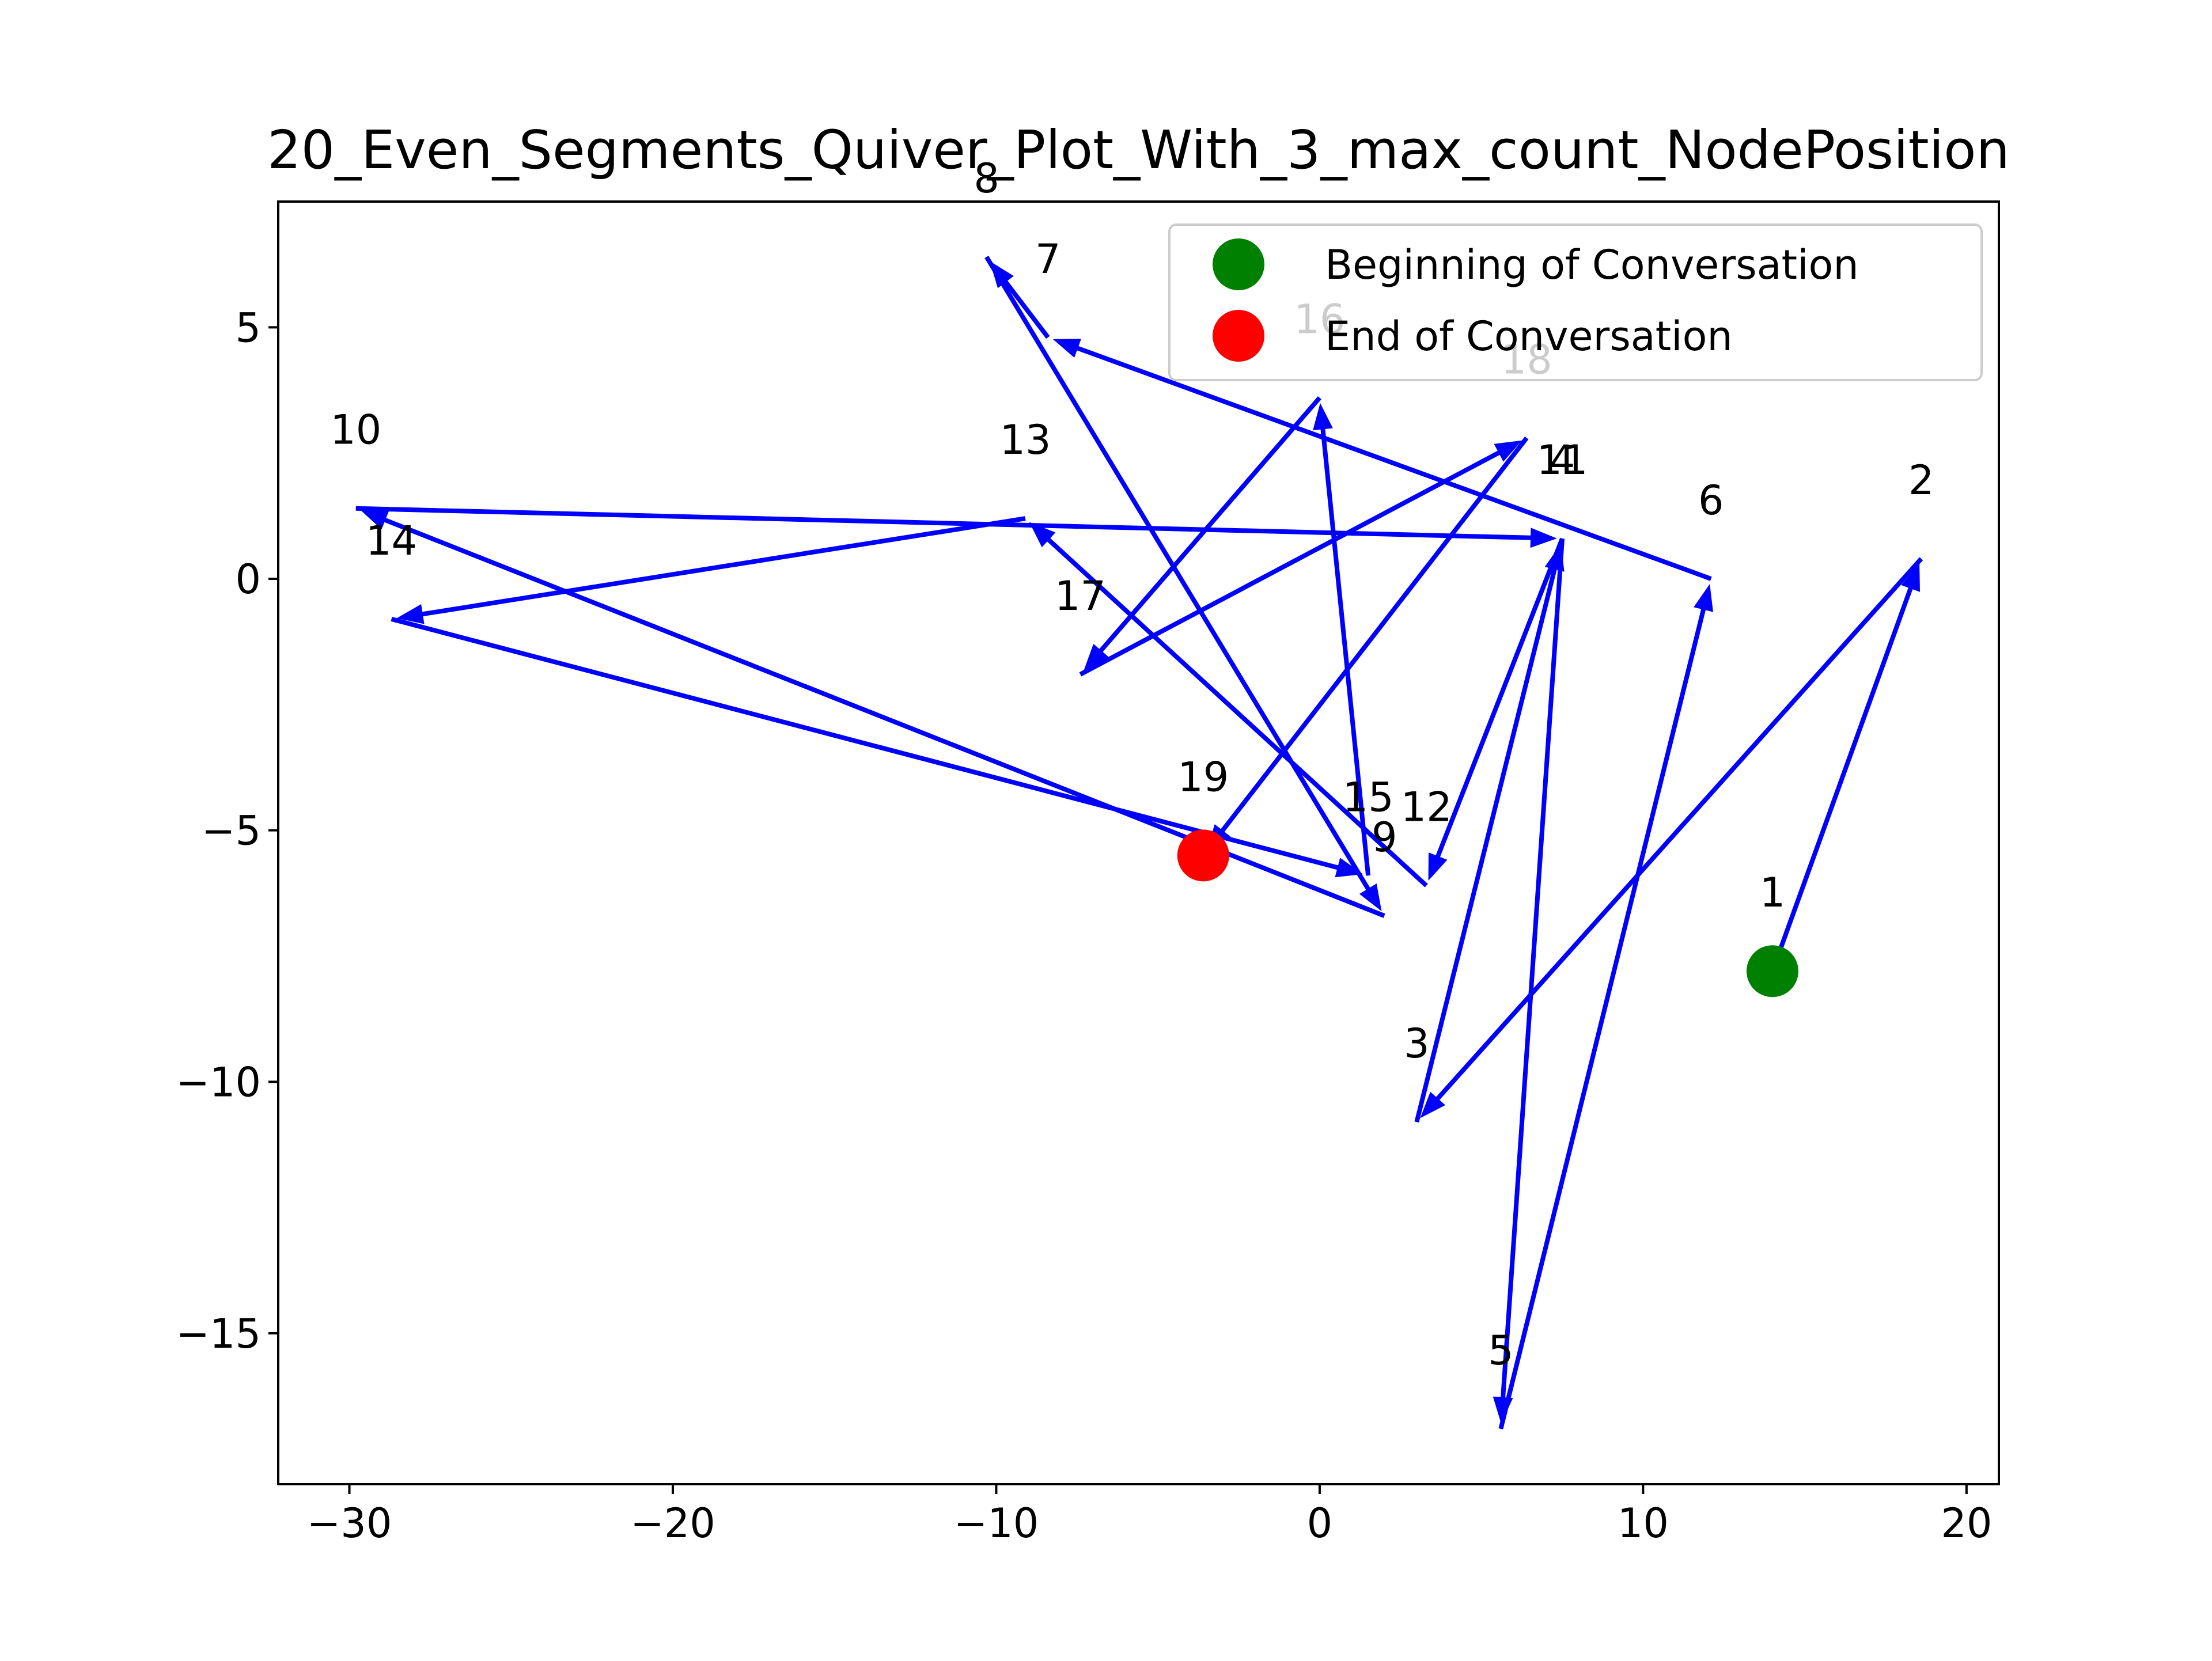 The height and width of the screenshot is (1661, 2212). I want to click on point-label: 17, so click(1080, 596).